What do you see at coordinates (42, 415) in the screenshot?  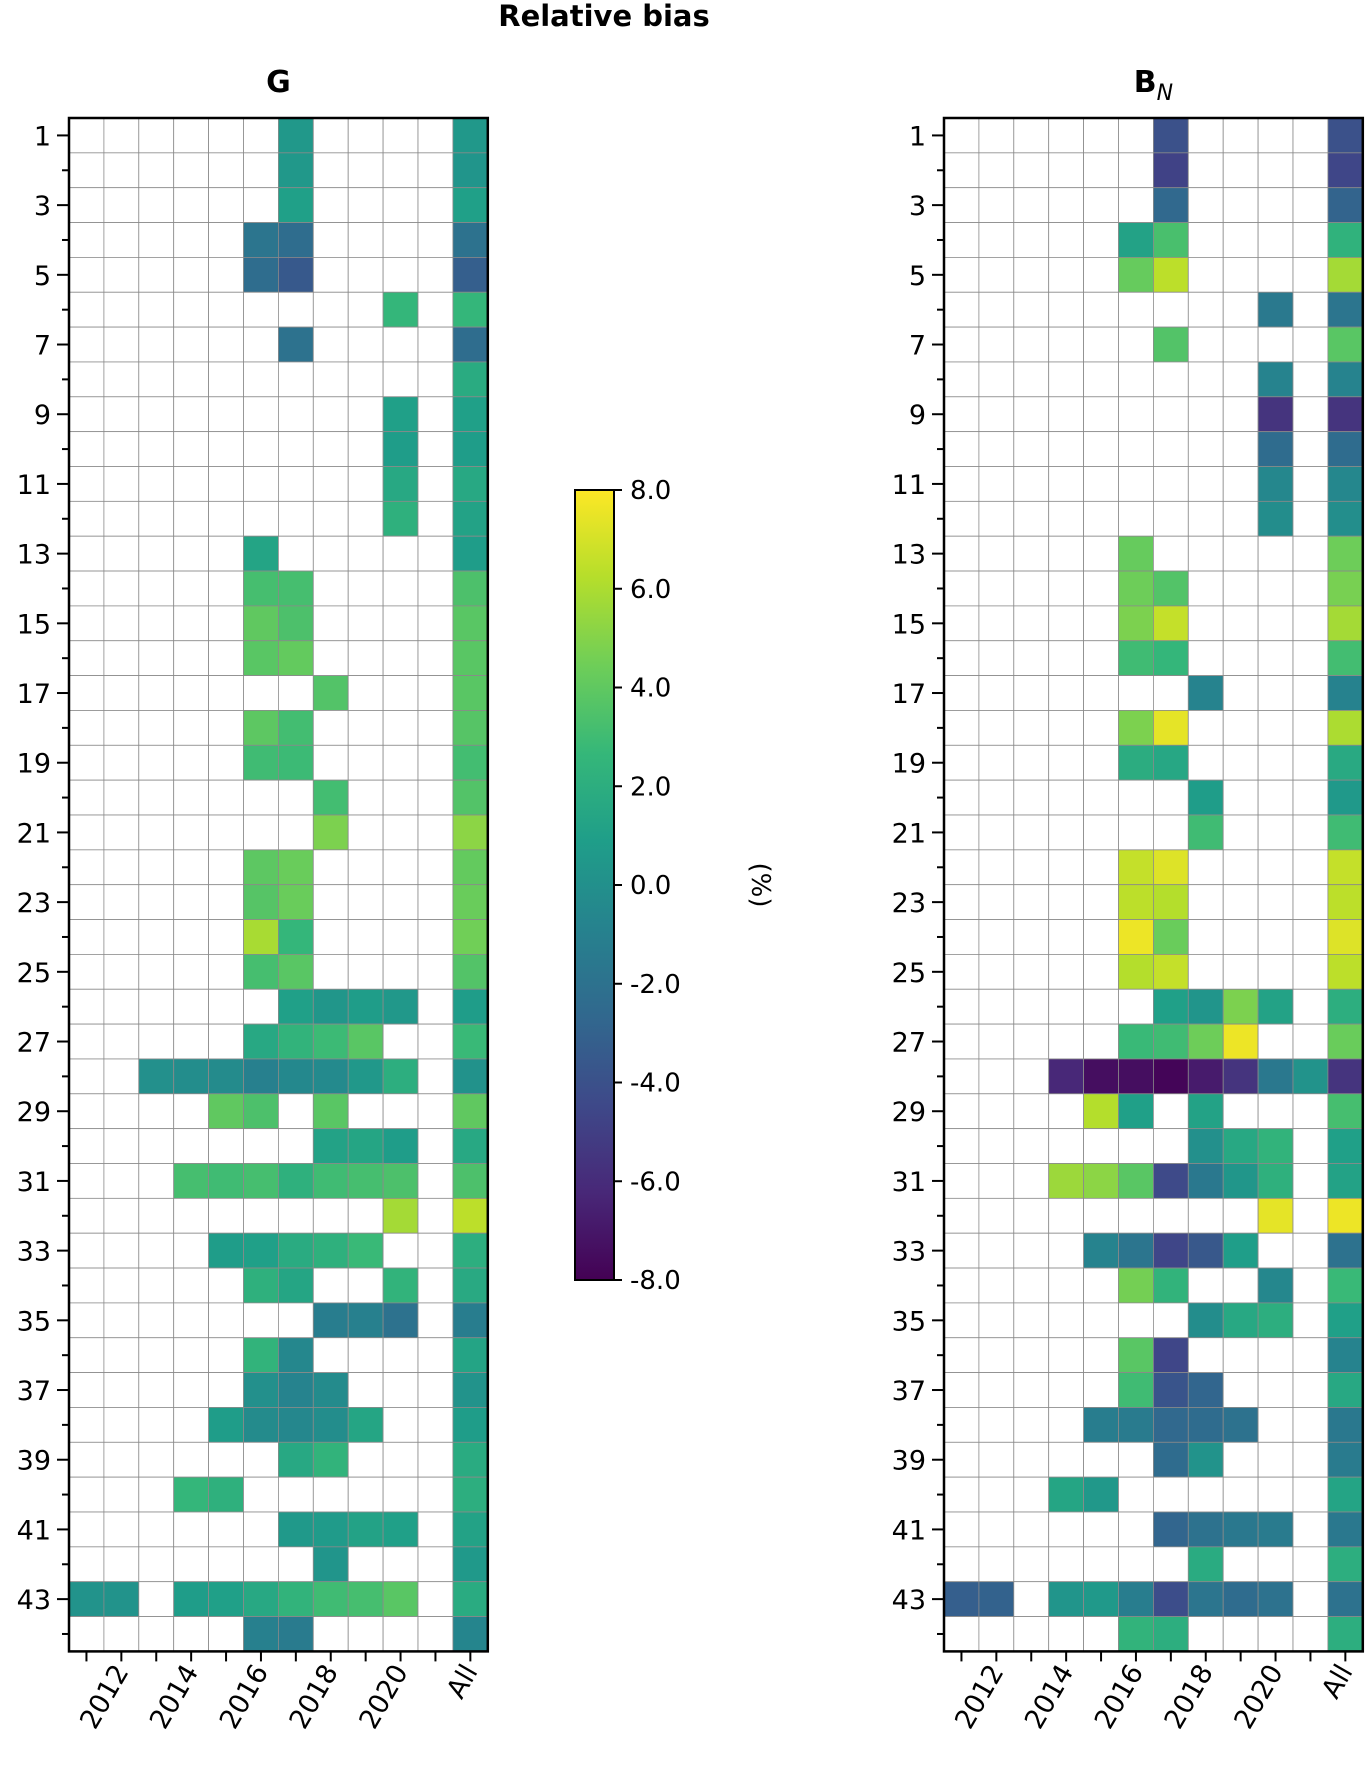 I see `y-tick-label: 9` at bounding box center [42, 415].